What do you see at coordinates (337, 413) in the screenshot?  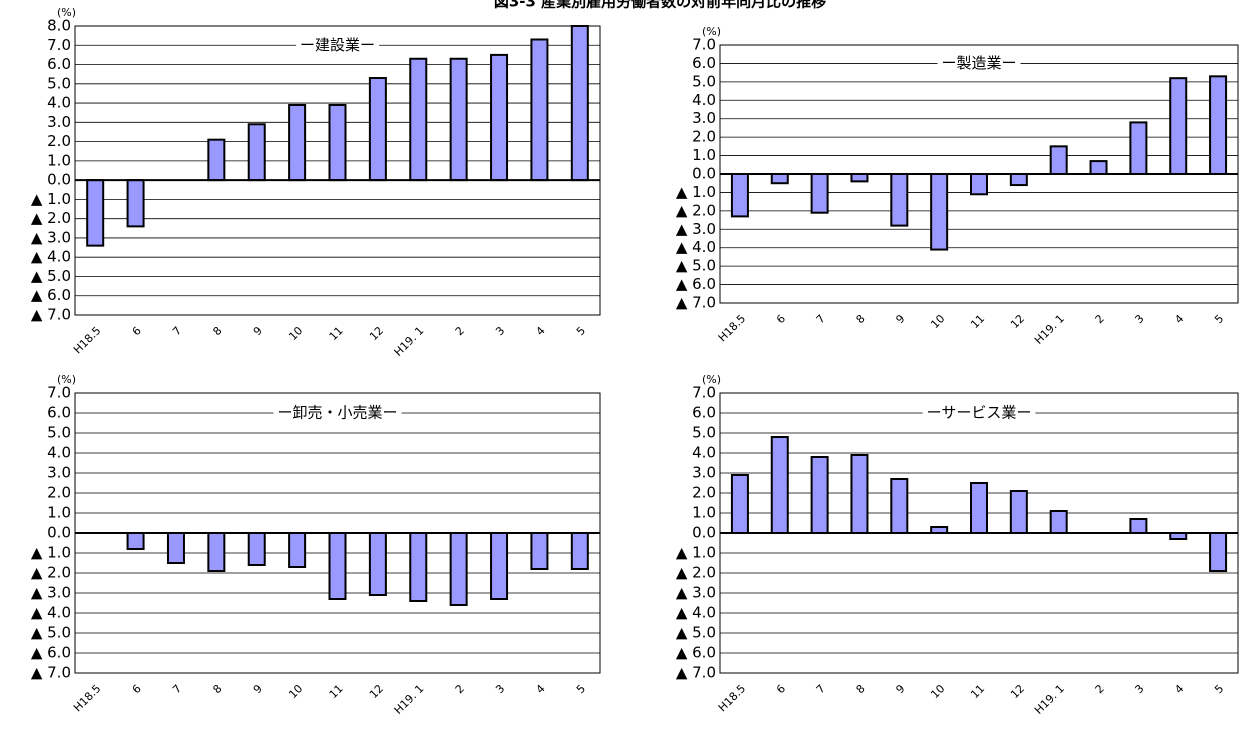 I see `chart-title: ー卸売・小売業ー` at bounding box center [337, 413].